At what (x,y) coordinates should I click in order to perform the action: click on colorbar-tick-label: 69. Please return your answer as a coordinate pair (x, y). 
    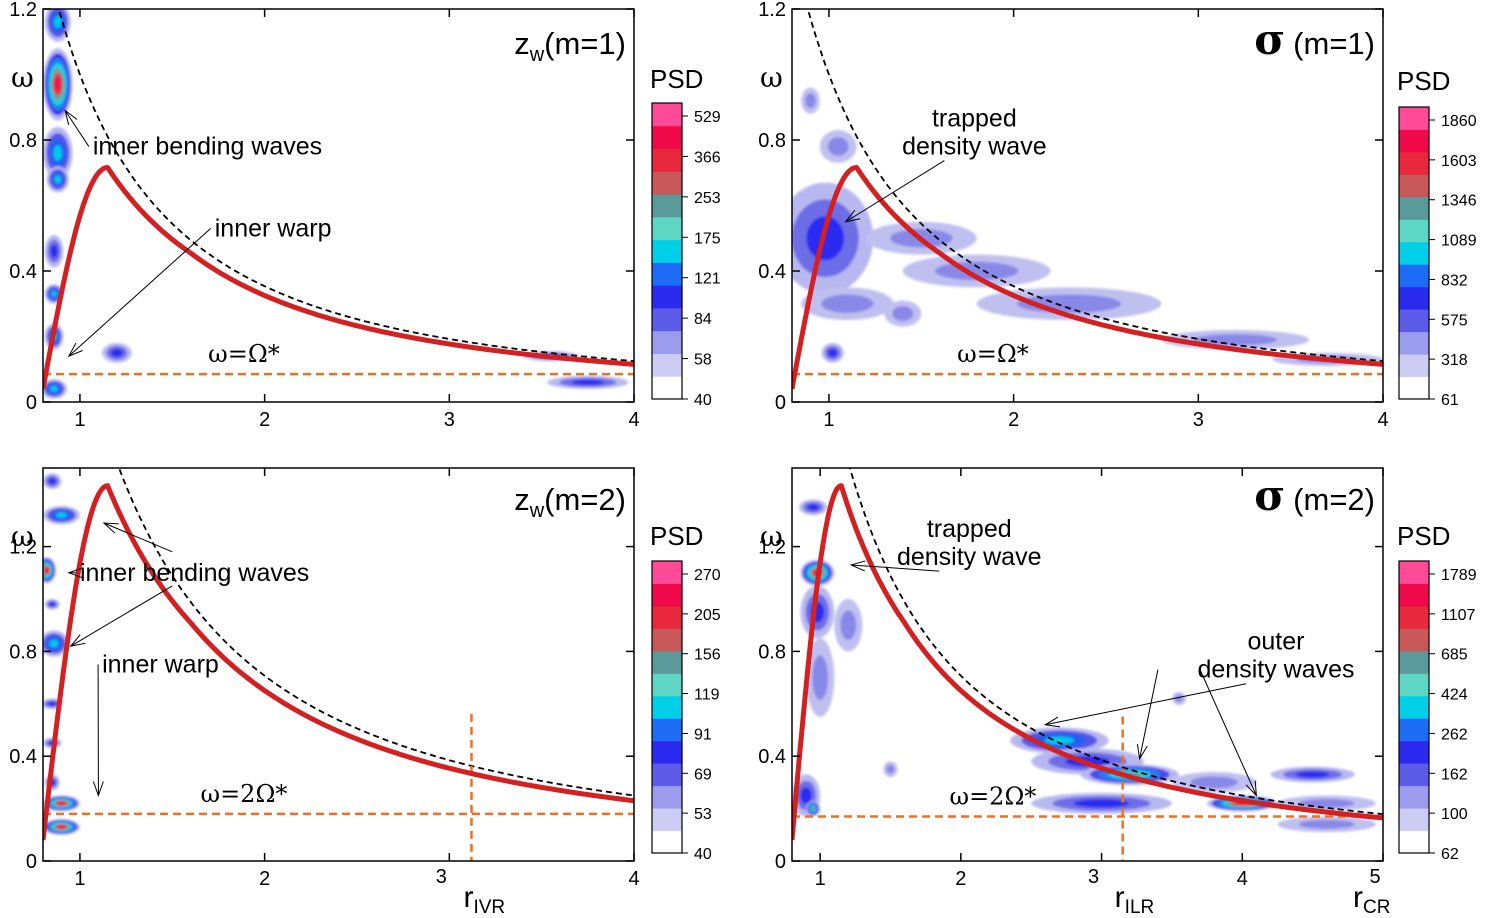
    Looking at the image, I should click on (703, 774).